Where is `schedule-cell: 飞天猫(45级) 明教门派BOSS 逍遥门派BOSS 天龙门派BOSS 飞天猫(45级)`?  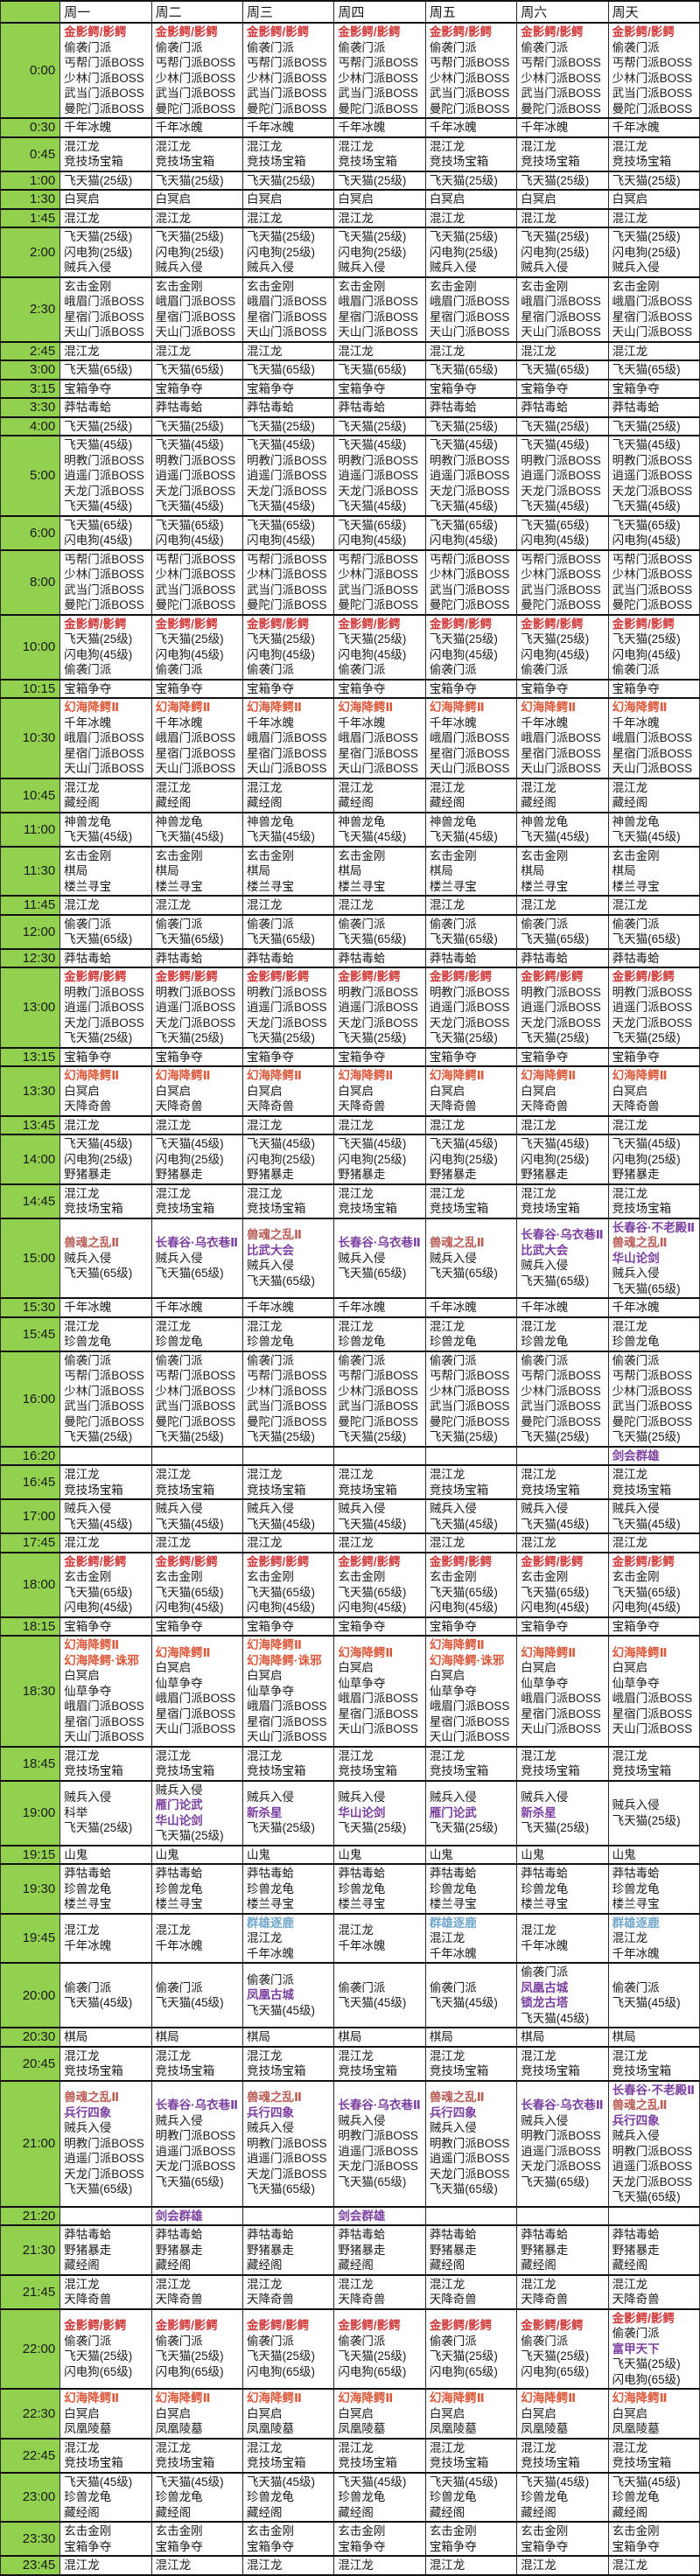 schedule-cell: 飞天猫(45级) 明教门派BOSS 逍遥门派BOSS 天龙门派BOSS 飞天猫(45级) is located at coordinates (197, 476).